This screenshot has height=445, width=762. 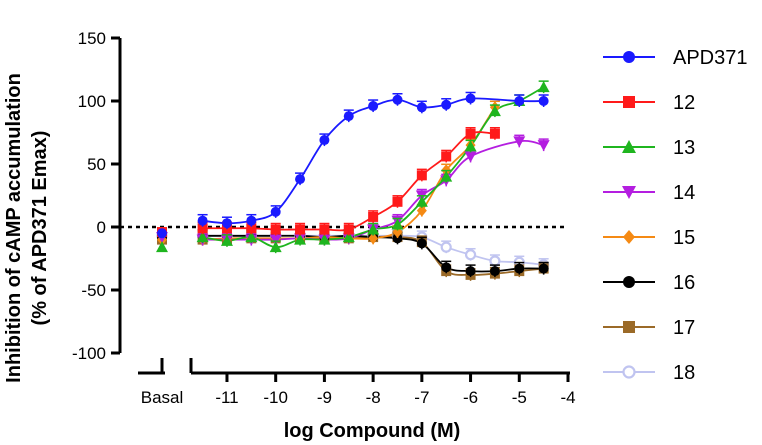 What do you see at coordinates (96, 164) in the screenshot?
I see `y-tick-label: 50` at bounding box center [96, 164].